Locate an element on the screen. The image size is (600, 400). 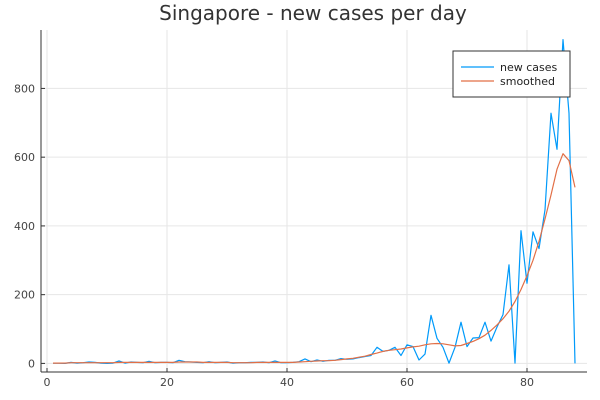
x-tick-label: 0 is located at coordinates (47, 382).